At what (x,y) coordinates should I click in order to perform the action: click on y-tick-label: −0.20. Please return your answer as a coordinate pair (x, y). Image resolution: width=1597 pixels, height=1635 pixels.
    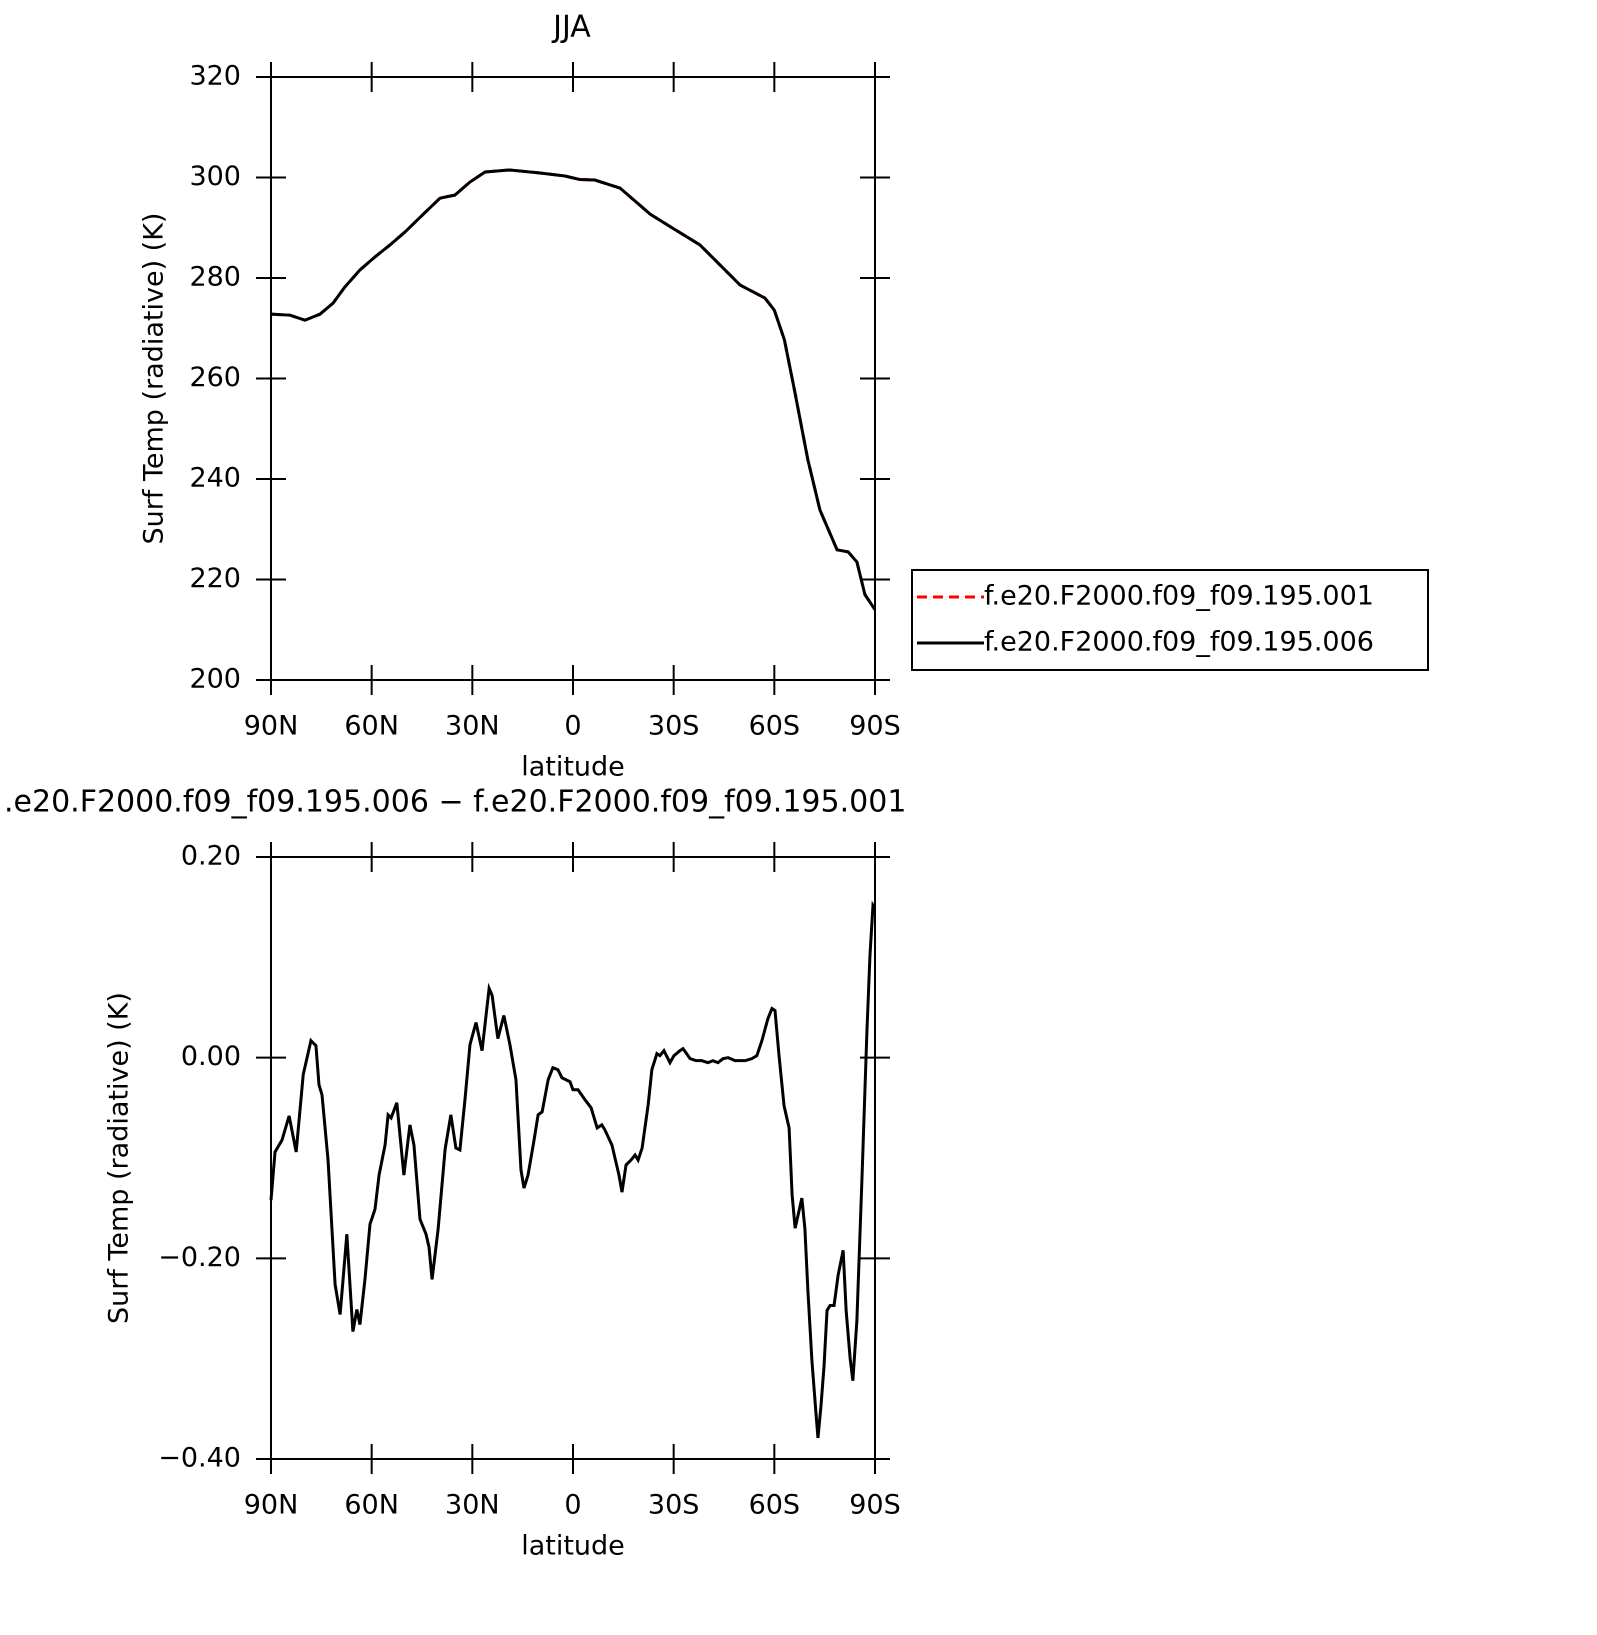
    Looking at the image, I should click on (199, 1257).